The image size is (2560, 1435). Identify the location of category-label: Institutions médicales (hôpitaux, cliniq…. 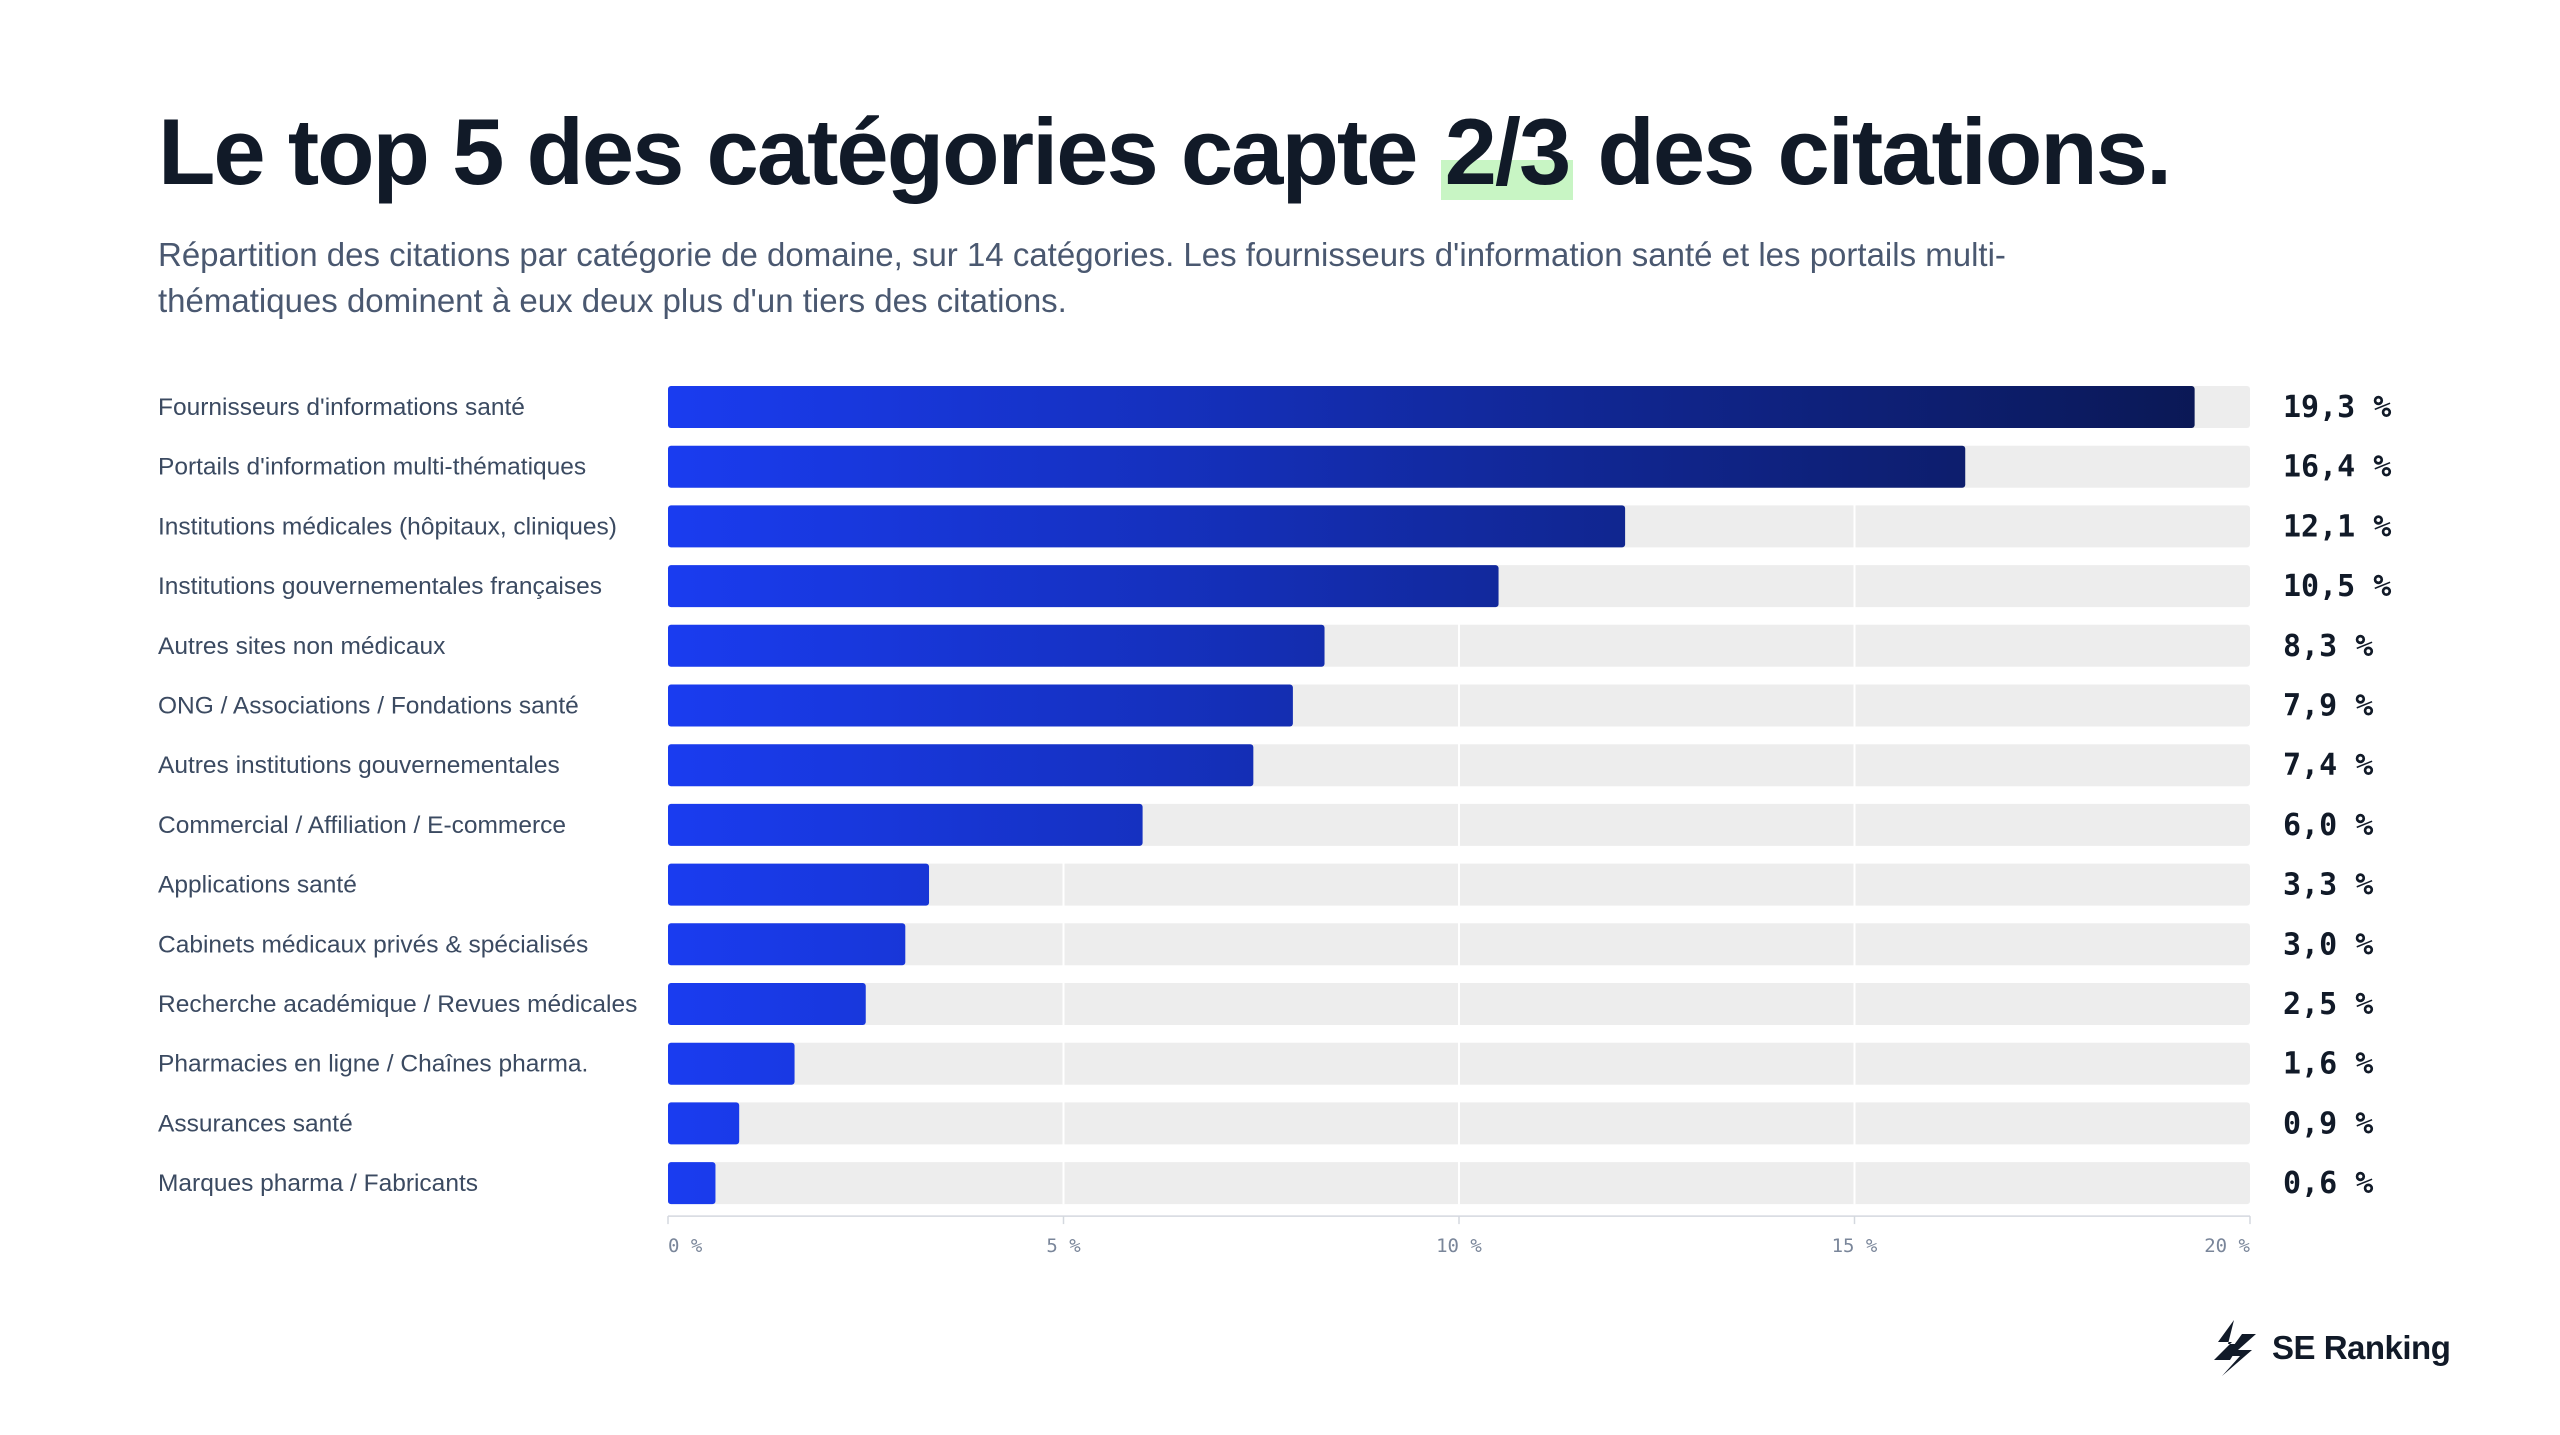
(387, 526).